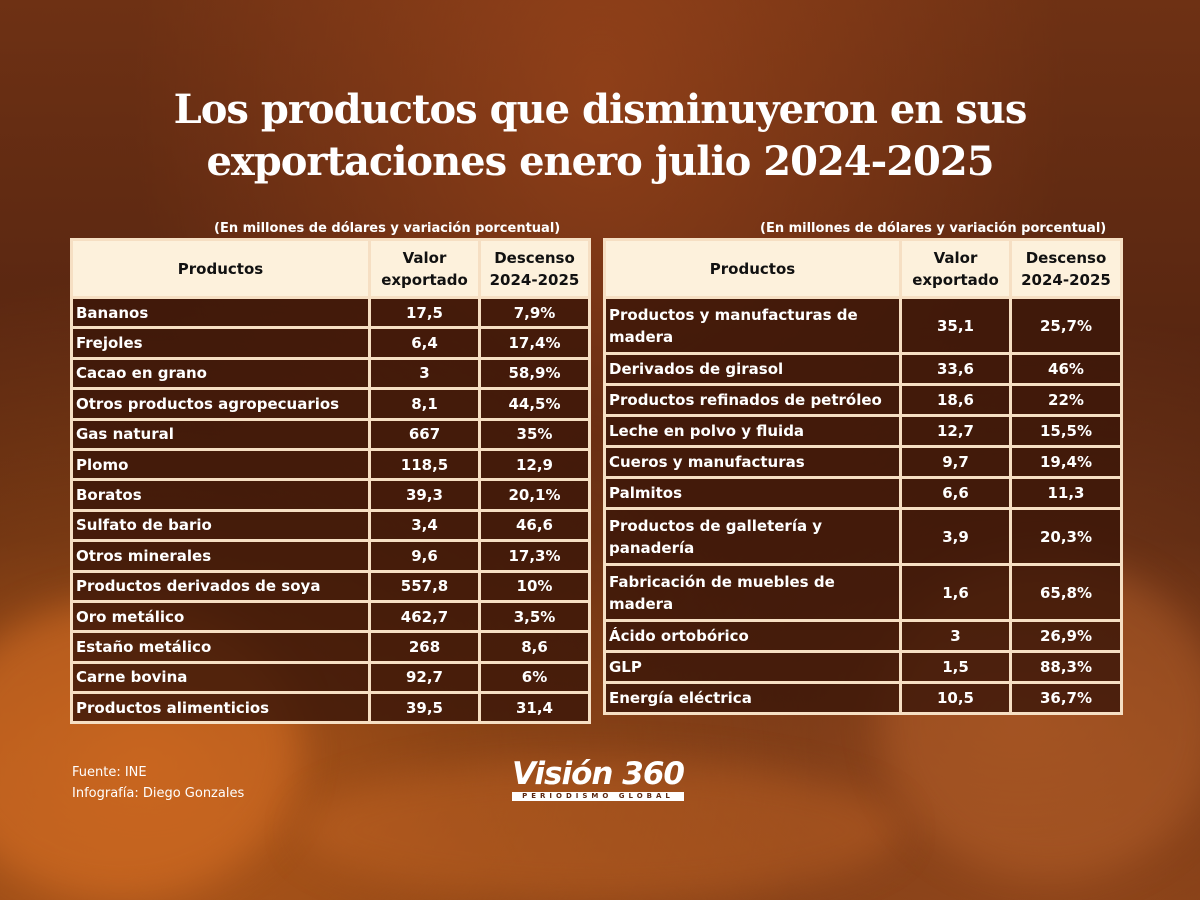  I want to click on decline-percent-cell: 26,9%, so click(1066, 636).